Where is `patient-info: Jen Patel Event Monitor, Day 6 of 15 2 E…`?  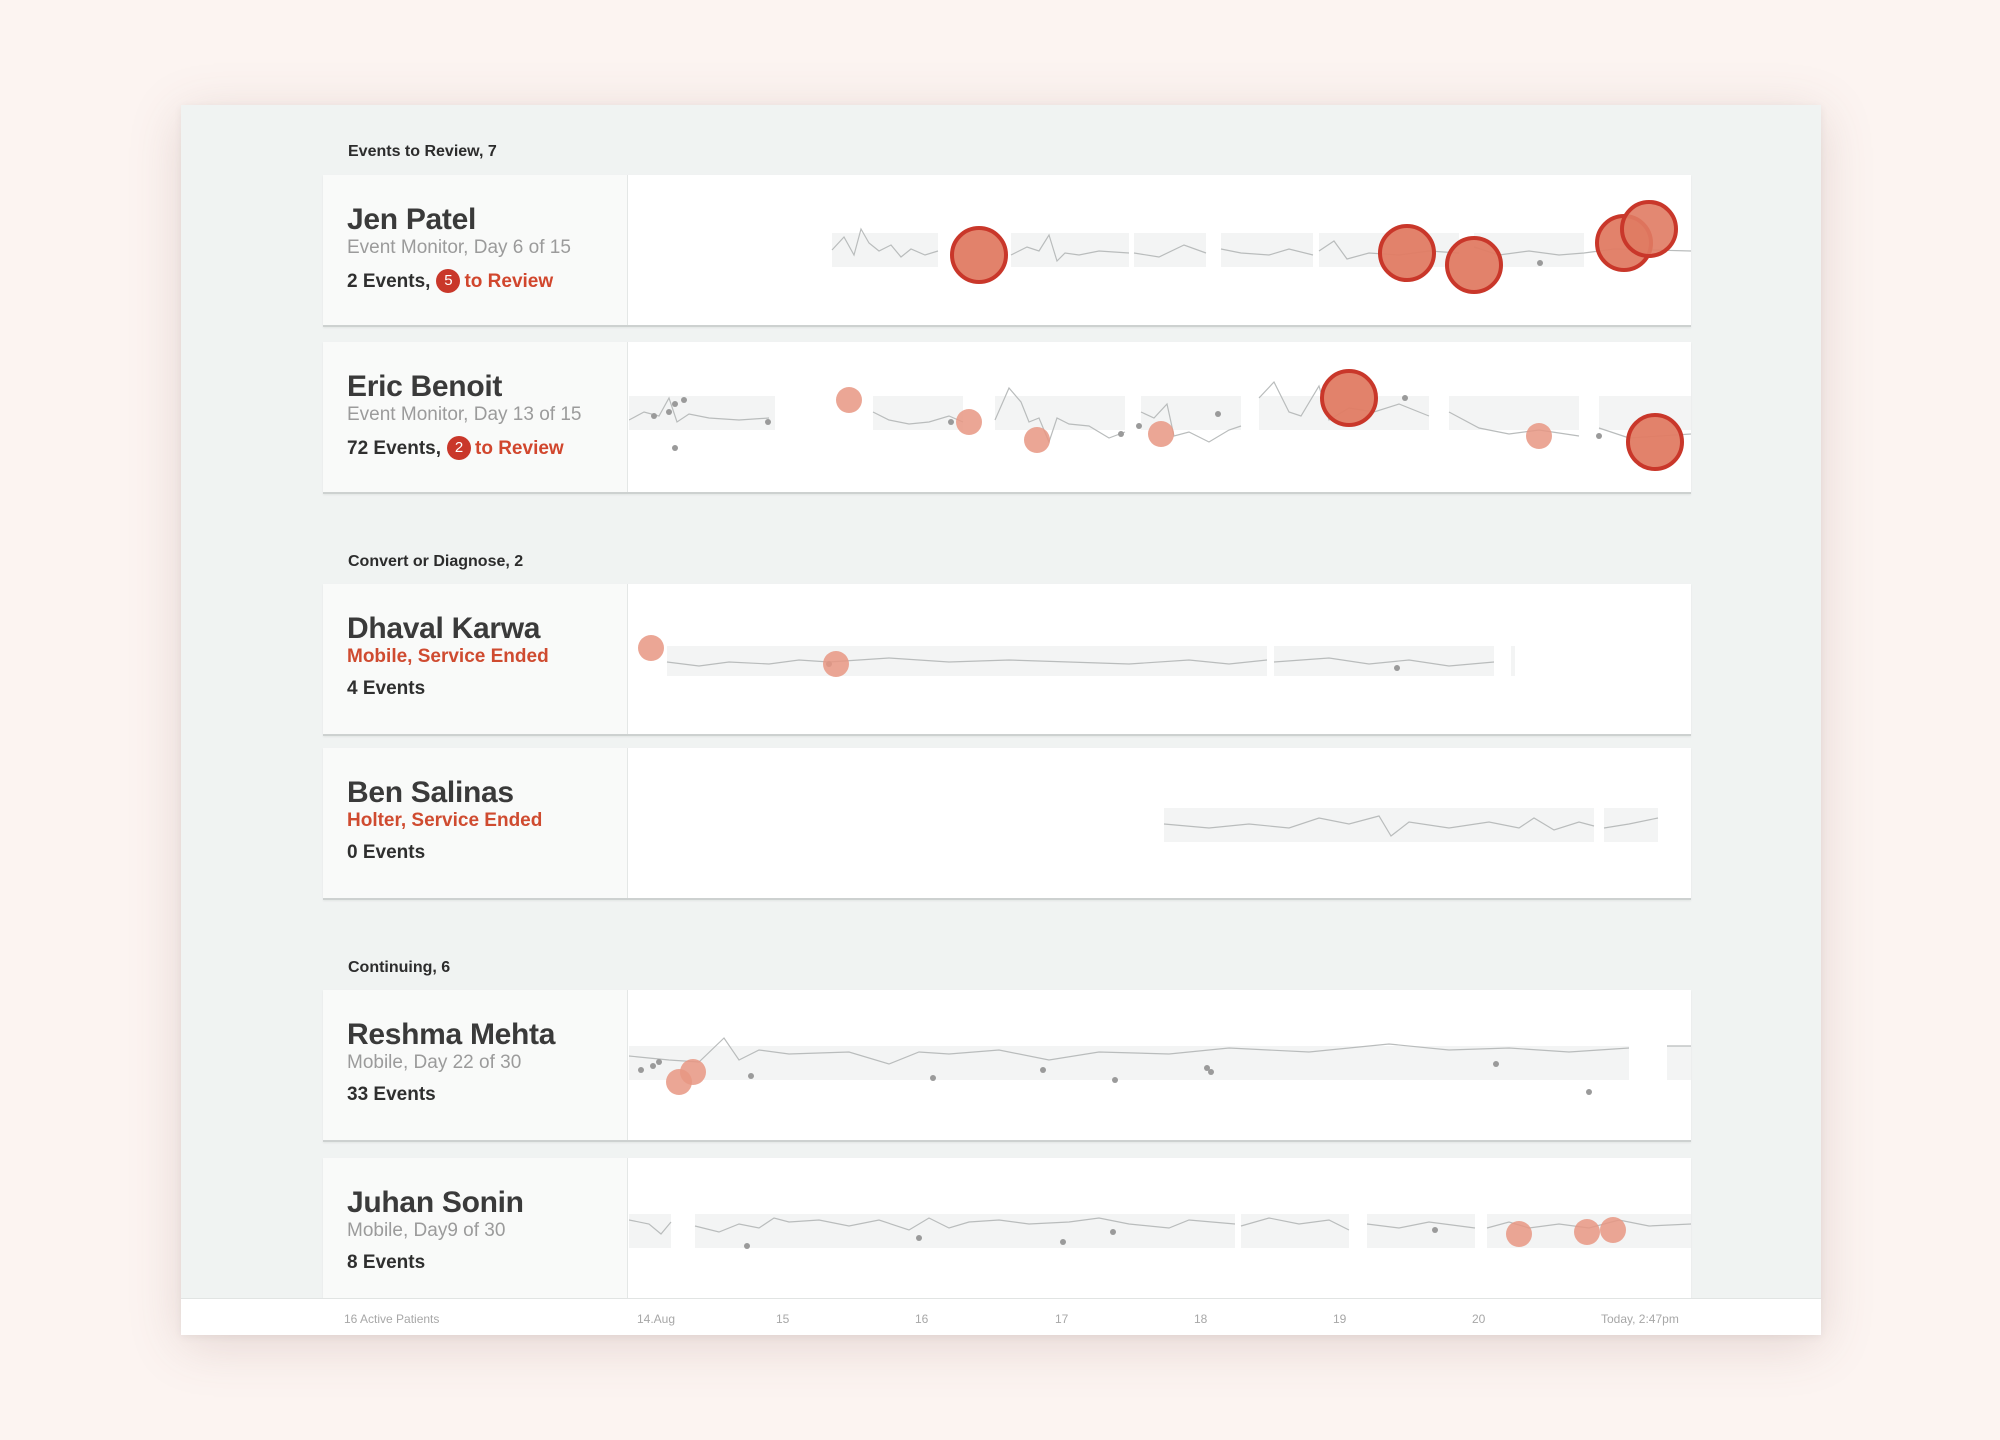 patient-info: Jen Patel Event Monitor, Day 6 of 15 2 E… is located at coordinates (475, 250).